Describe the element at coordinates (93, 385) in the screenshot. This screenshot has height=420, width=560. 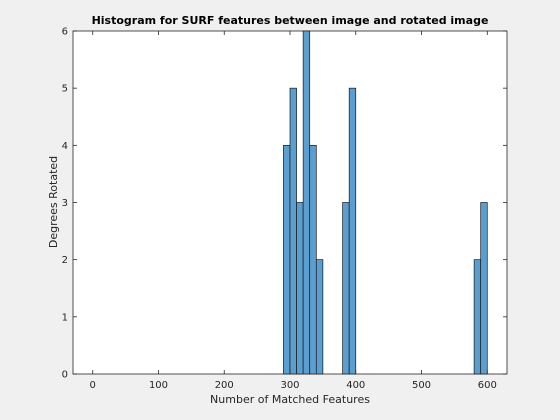
I see `x-tick-label: 0` at that location.